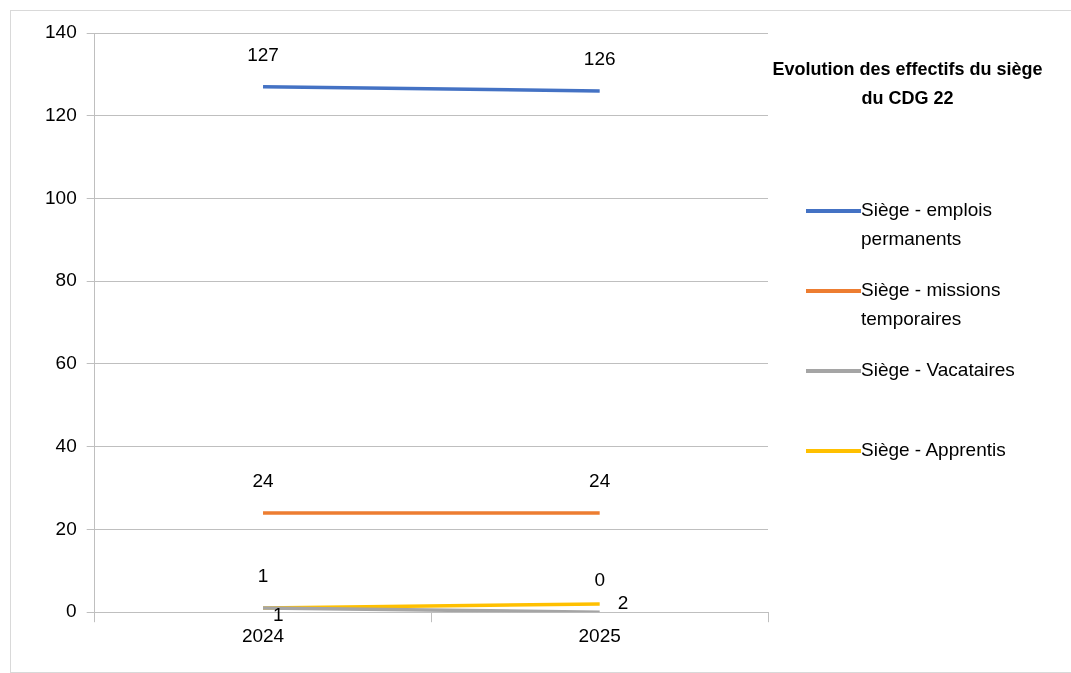 The height and width of the screenshot is (673, 1071). Describe the element at coordinates (938, 370) in the screenshot. I see `legend-label: Siège - Vacataires` at that location.